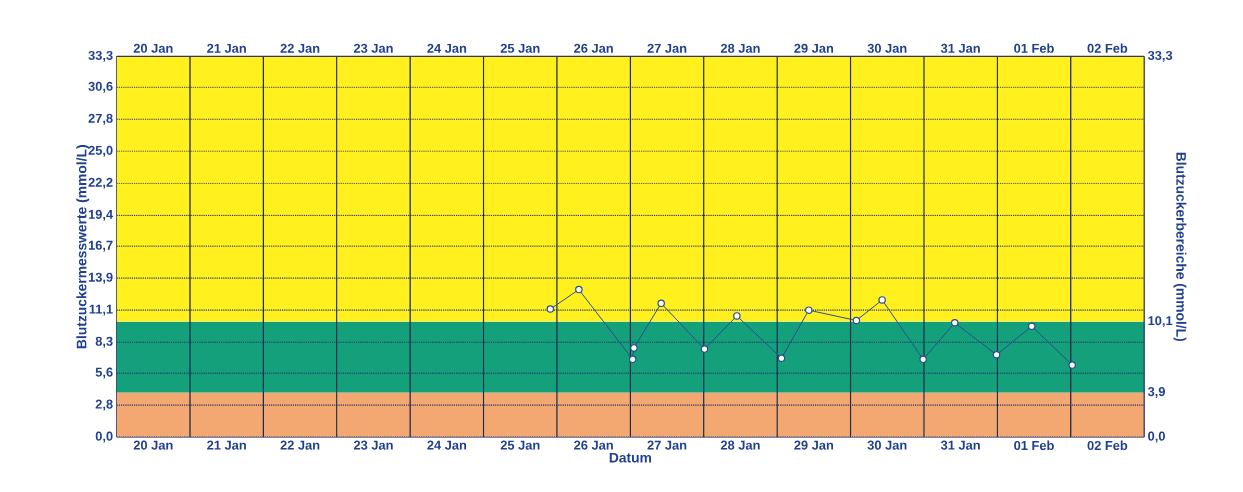  Describe the element at coordinates (300, 48) in the screenshot. I see `x2-tick-label: 22 Jan` at that location.